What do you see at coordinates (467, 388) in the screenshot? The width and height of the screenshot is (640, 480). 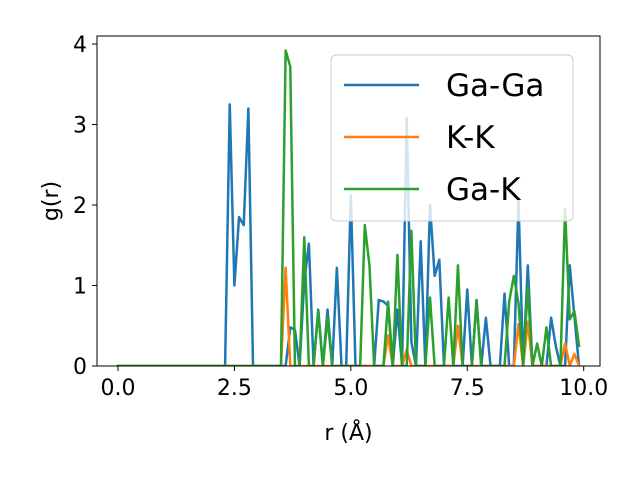 I see `x-tick-label: 7.5` at bounding box center [467, 388].